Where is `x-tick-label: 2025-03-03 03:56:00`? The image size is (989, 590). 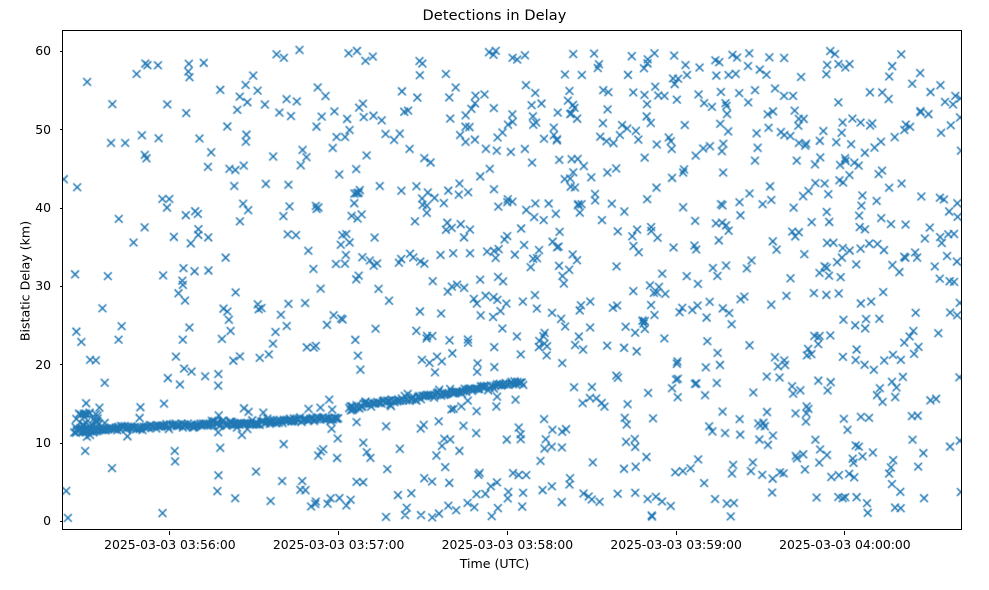
x-tick-label: 2025-03-03 03:56:00 is located at coordinates (170, 544).